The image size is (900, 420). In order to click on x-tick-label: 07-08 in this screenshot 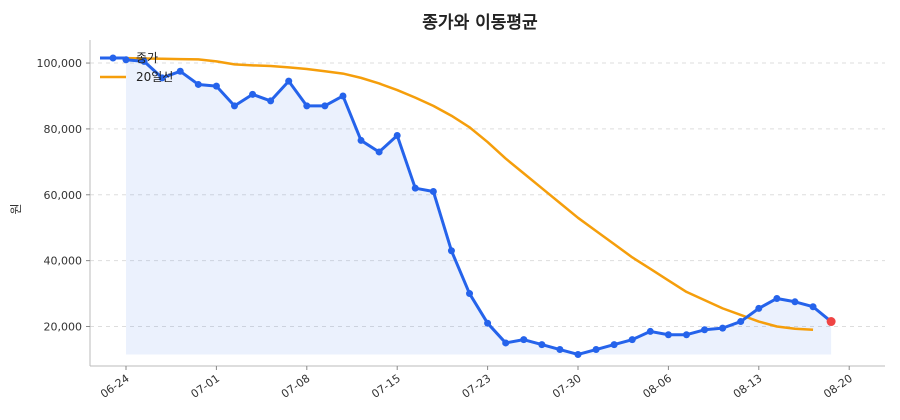, I will do `click(296, 386)`.